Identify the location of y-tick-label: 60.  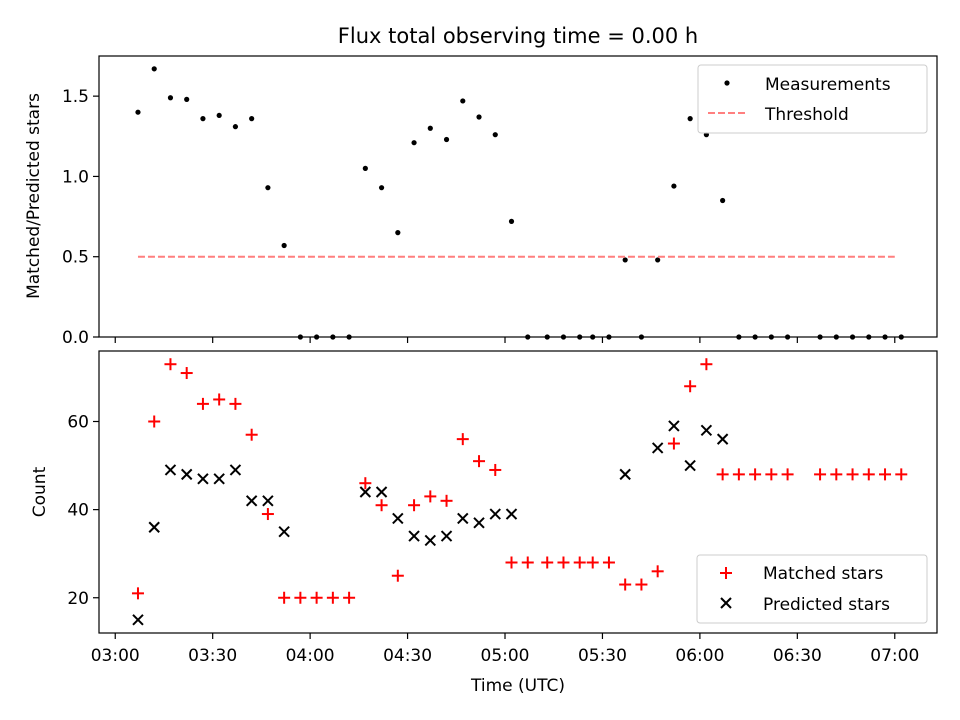
(78, 423).